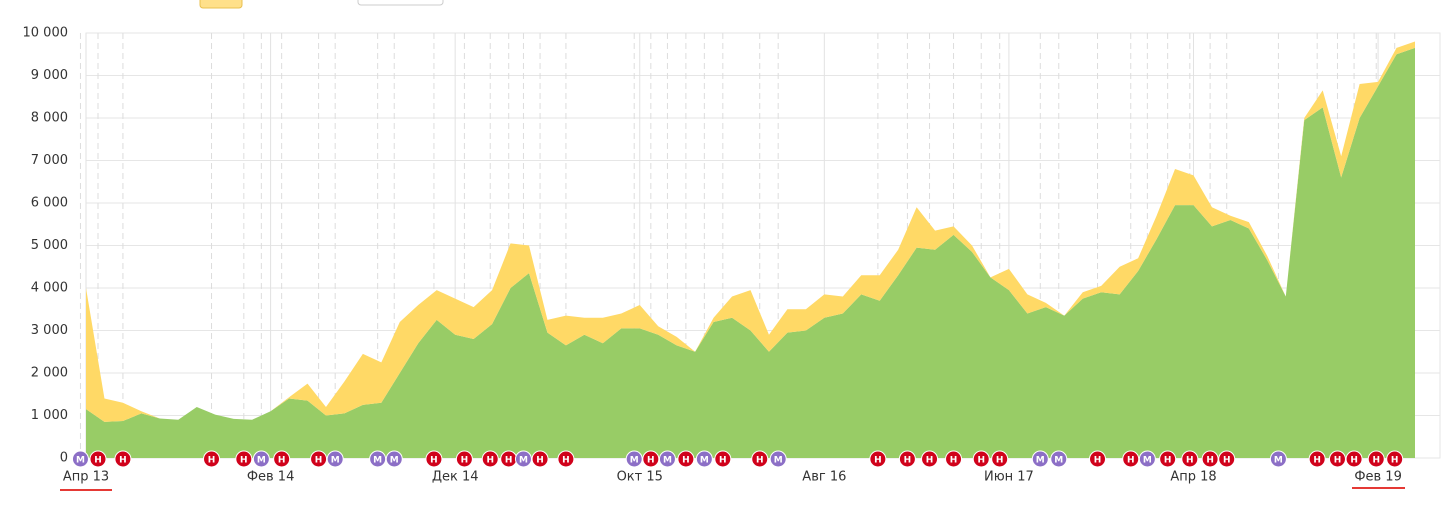 Image resolution: width=1441 pixels, height=527 pixels. I want to click on x-tick-label: Апр 18, so click(1193, 477).